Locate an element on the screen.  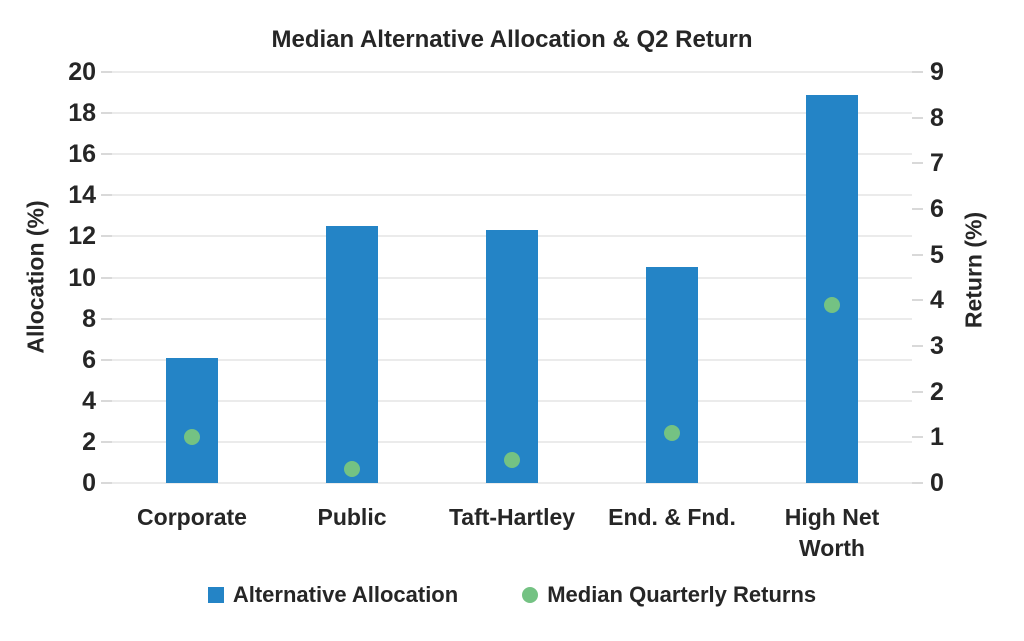
right-axis-tick-label-0: 0 is located at coordinates (937, 483).